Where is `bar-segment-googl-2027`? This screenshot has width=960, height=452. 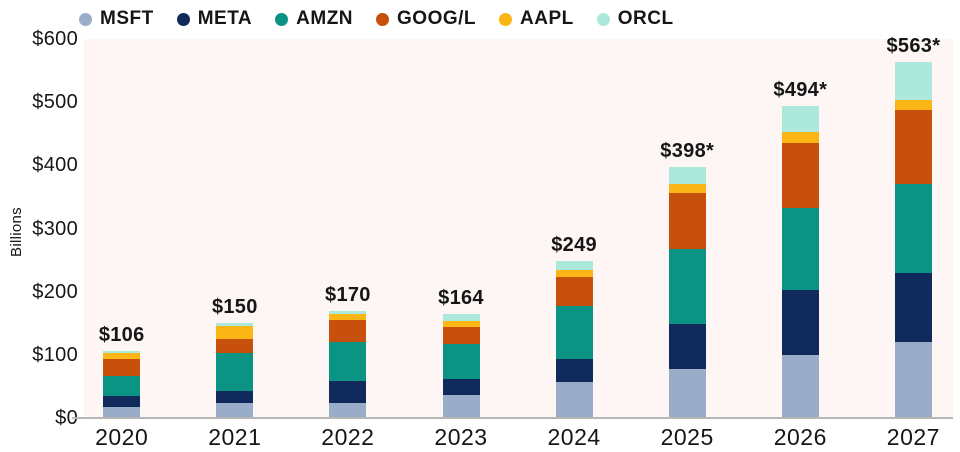 bar-segment-googl-2027 is located at coordinates (913, 147).